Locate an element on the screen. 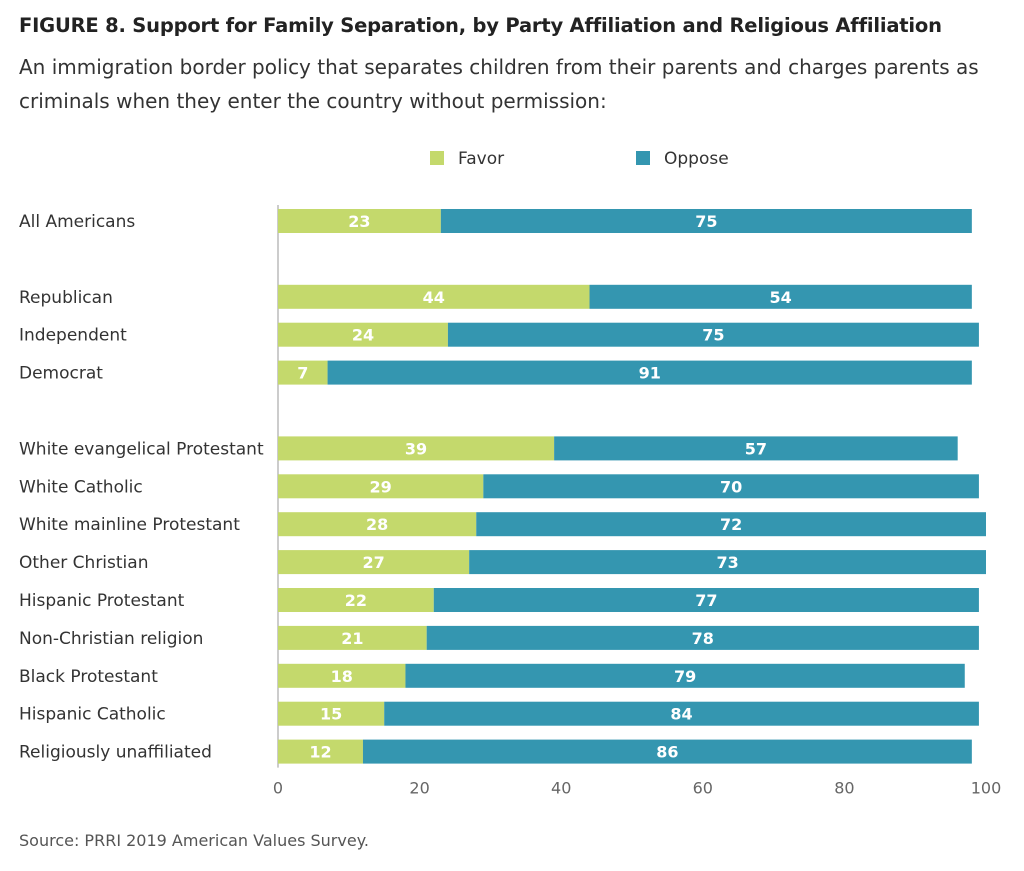  data-label-favor: 12 is located at coordinates (320, 752).